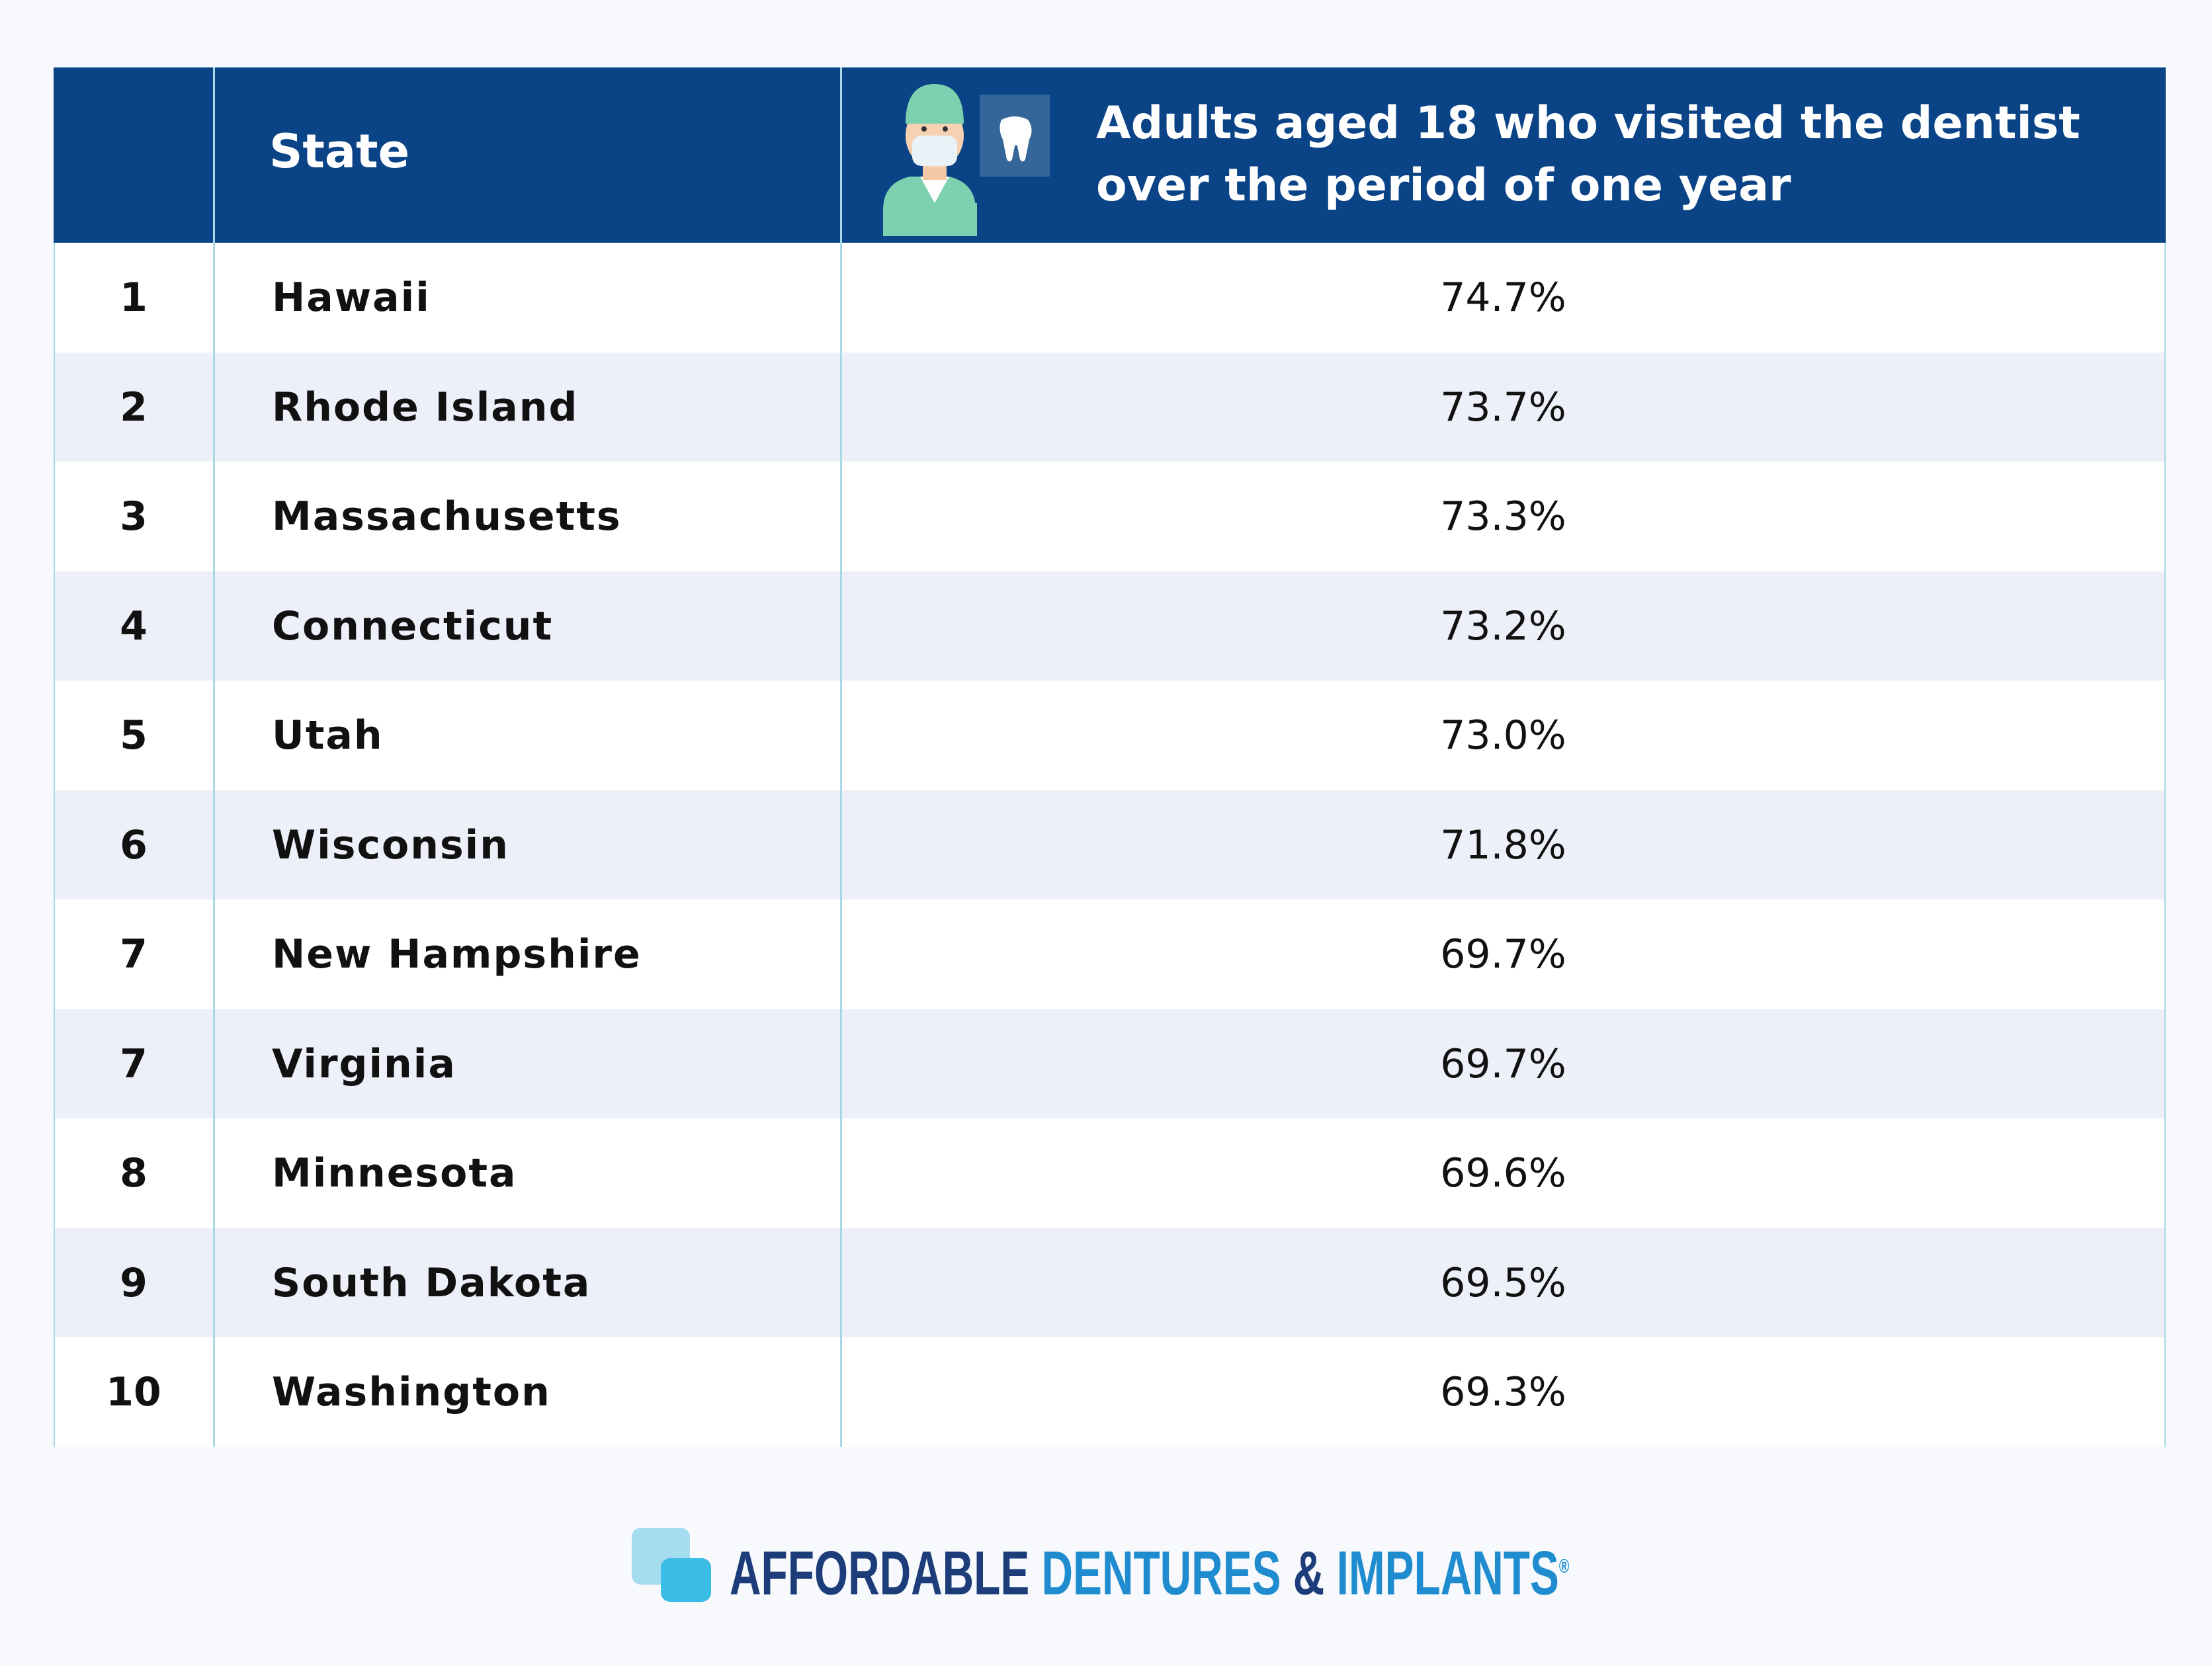 This screenshot has height=1666, width=2212. What do you see at coordinates (1110, 407) in the screenshot?
I see `table-row: 2 Rhode Island 73.7%` at bounding box center [1110, 407].